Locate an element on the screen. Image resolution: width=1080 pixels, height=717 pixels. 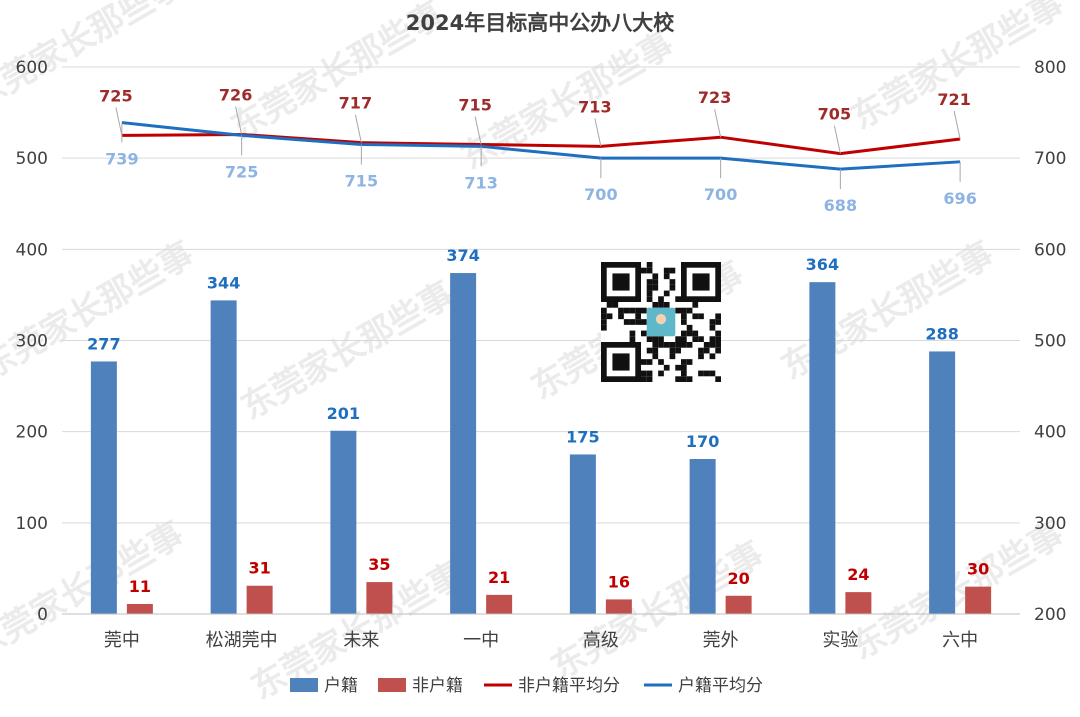
legend-label: 户籍平均分 is located at coordinates (720, 686).